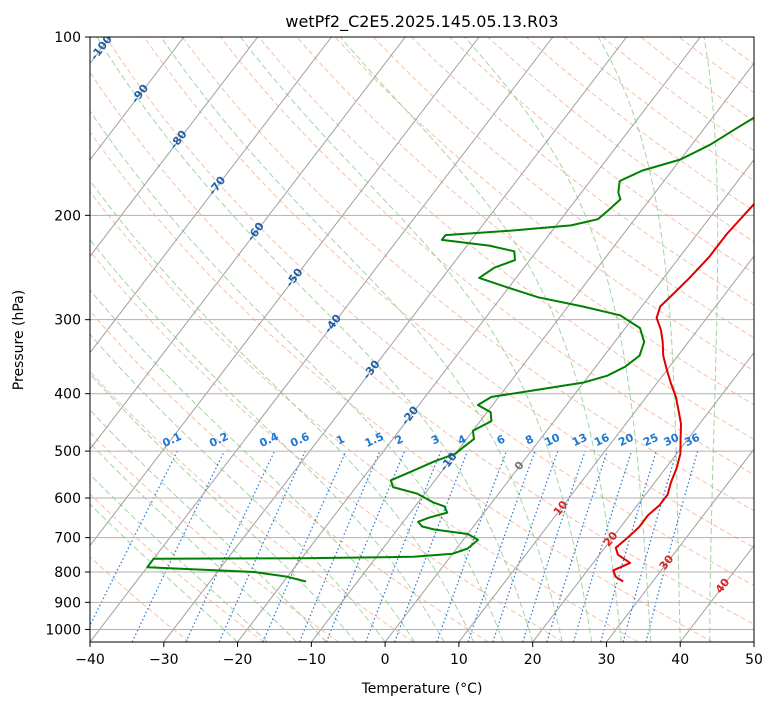 This screenshot has height=708, width=775. Describe the element at coordinates (754, 660) in the screenshot. I see `x-tick-label: 50` at that location.